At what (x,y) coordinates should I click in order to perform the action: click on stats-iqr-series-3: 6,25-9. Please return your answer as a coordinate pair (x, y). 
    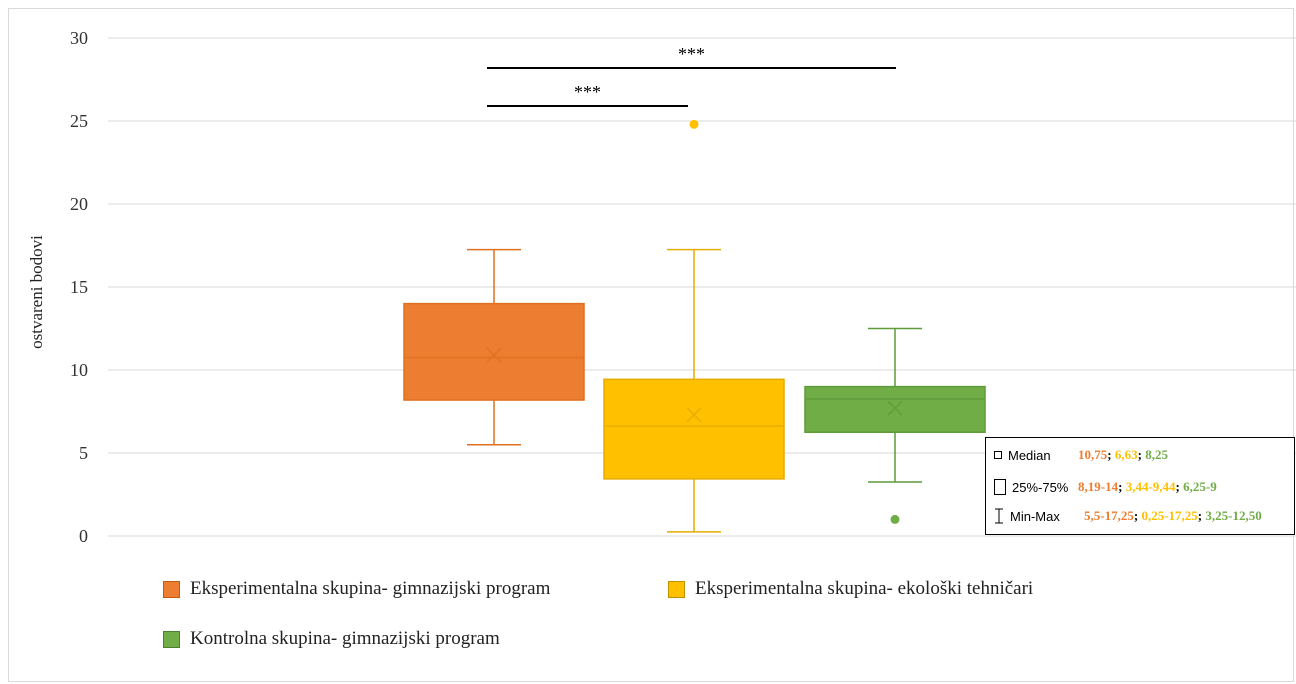
    Looking at the image, I should click on (1200, 486).